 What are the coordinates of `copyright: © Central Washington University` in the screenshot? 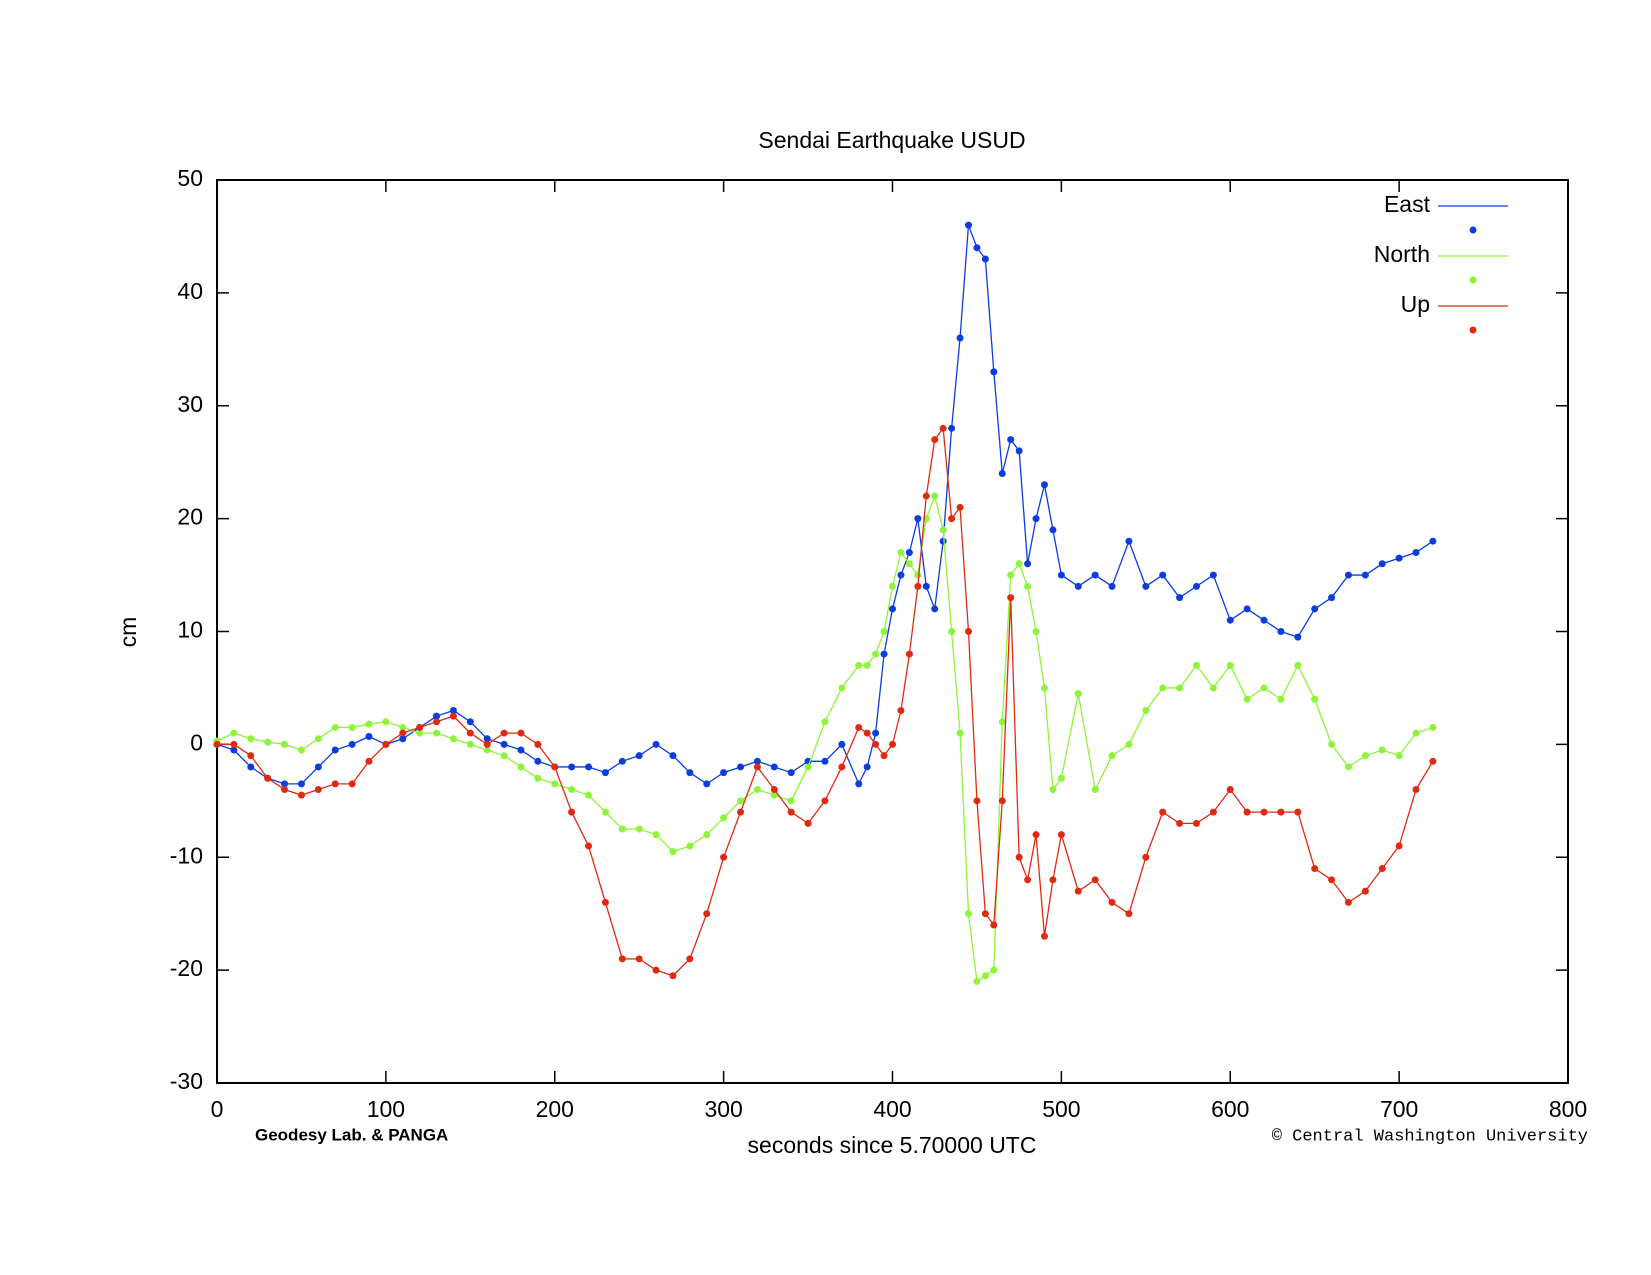 It's located at (1430, 1136).